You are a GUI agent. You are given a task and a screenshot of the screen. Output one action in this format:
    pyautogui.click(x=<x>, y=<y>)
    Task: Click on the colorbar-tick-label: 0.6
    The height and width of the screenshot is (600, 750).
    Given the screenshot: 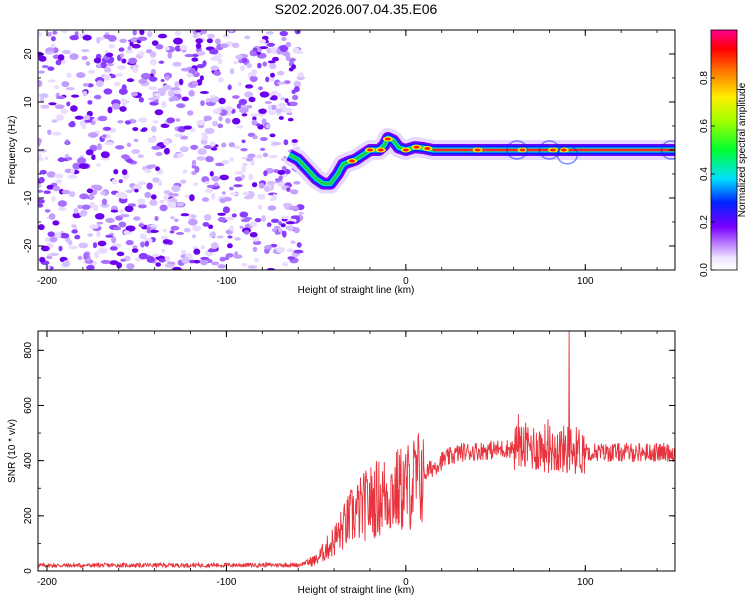 What is the action you would take?
    pyautogui.click(x=704, y=126)
    